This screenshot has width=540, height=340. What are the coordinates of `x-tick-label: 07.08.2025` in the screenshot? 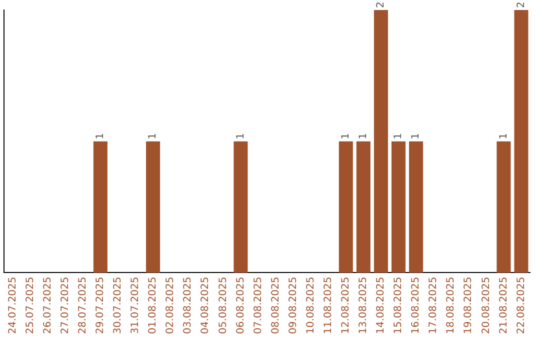 It's located at (258, 305).